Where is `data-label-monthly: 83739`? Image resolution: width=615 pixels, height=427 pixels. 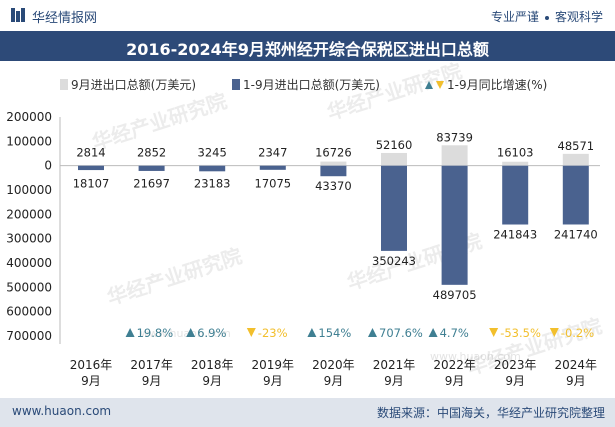 data-label-monthly: 83739 is located at coordinates (454, 137).